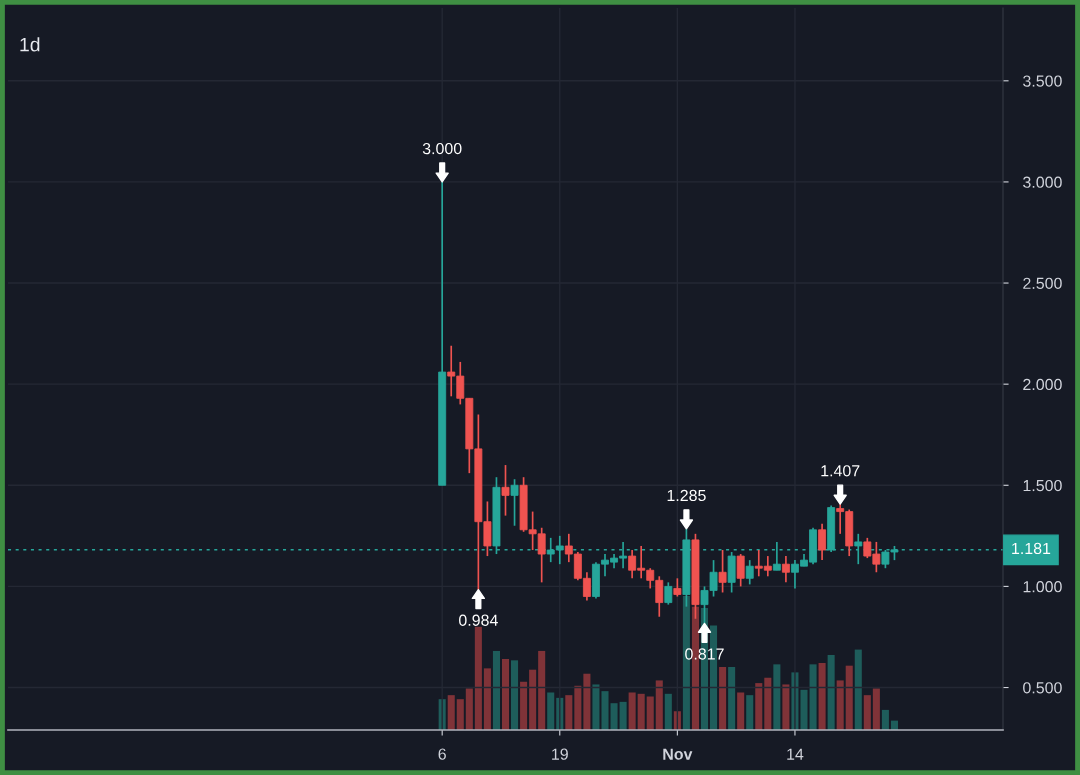  I want to click on annotation: 0.984, so click(478, 620).